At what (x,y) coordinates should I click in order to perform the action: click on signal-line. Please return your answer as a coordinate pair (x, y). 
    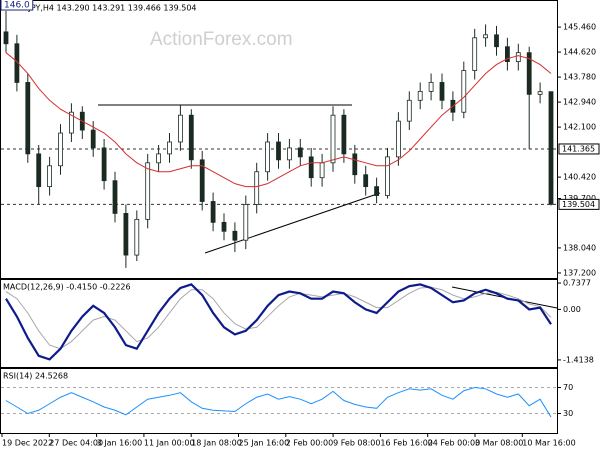
    Looking at the image, I should click on (278, 318).